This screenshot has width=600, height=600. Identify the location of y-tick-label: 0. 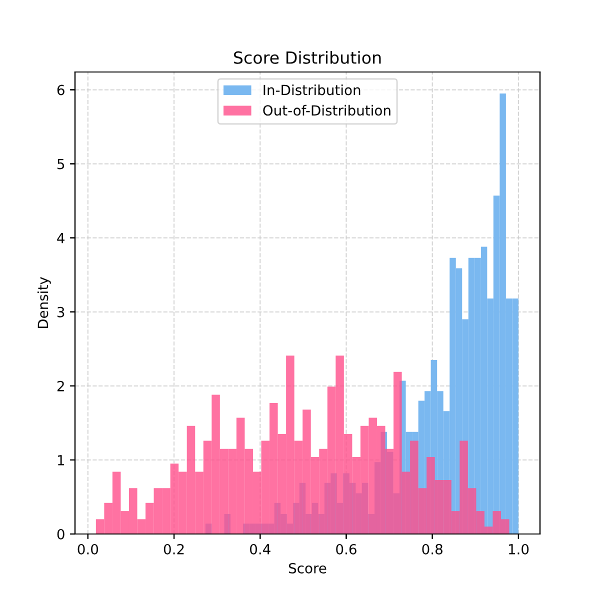
(60, 534).